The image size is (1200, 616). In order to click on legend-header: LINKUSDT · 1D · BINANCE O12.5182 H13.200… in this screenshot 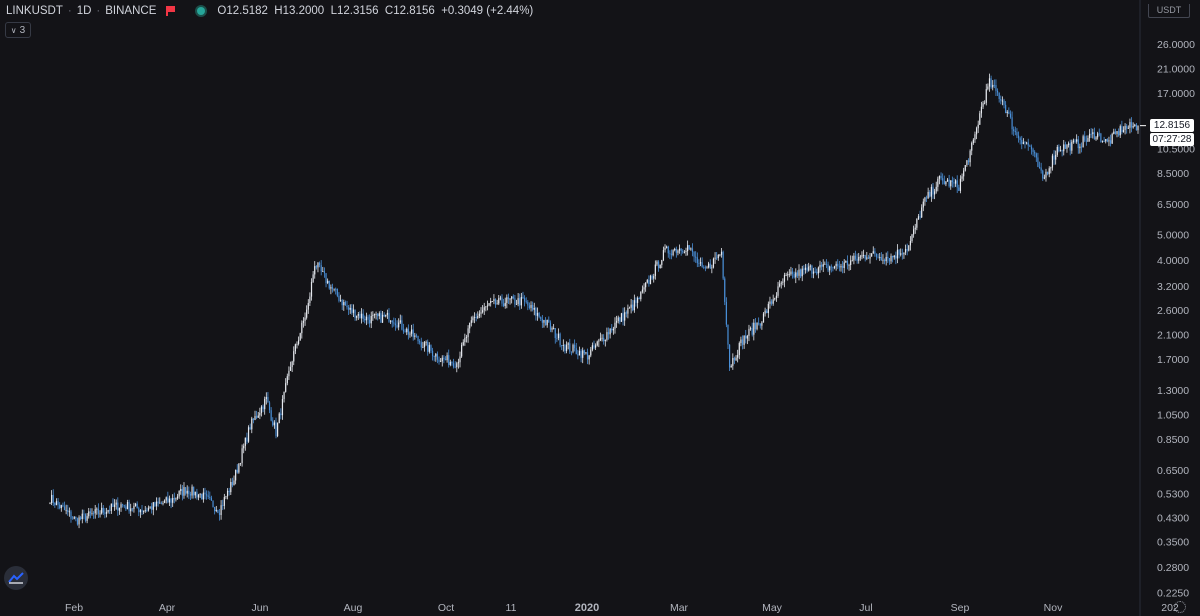, I will do `click(270, 11)`.